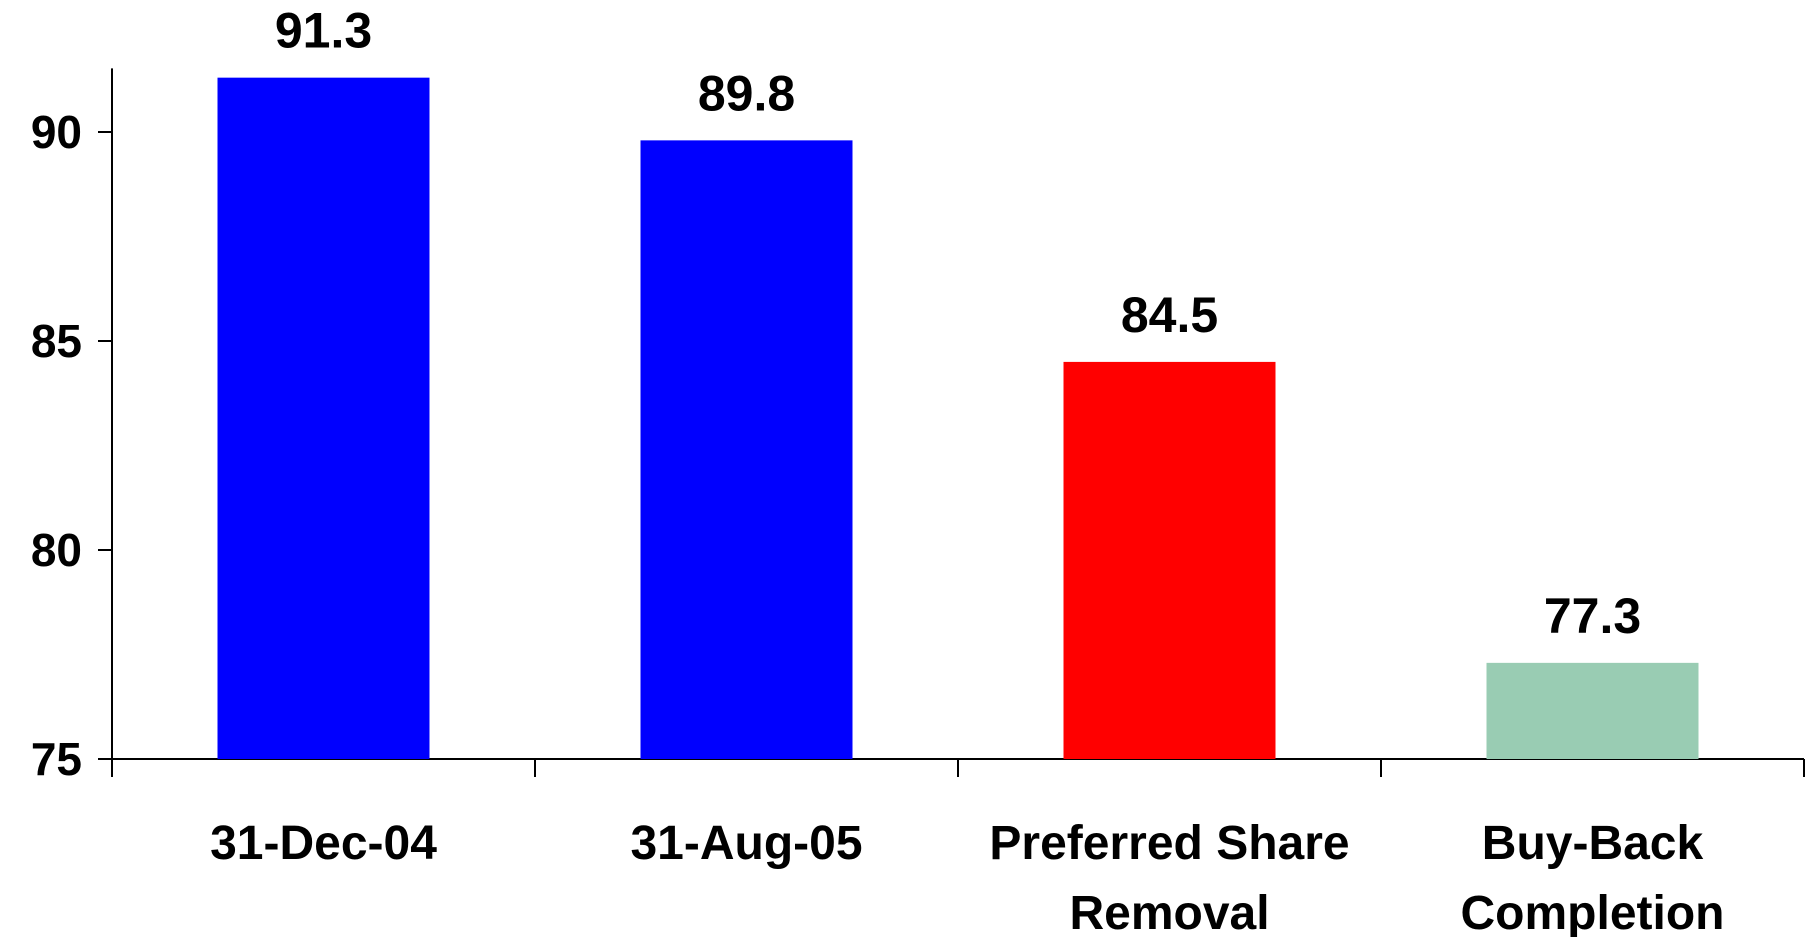  Describe the element at coordinates (56, 550) in the screenshot. I see `y-tick-label: 80` at that location.